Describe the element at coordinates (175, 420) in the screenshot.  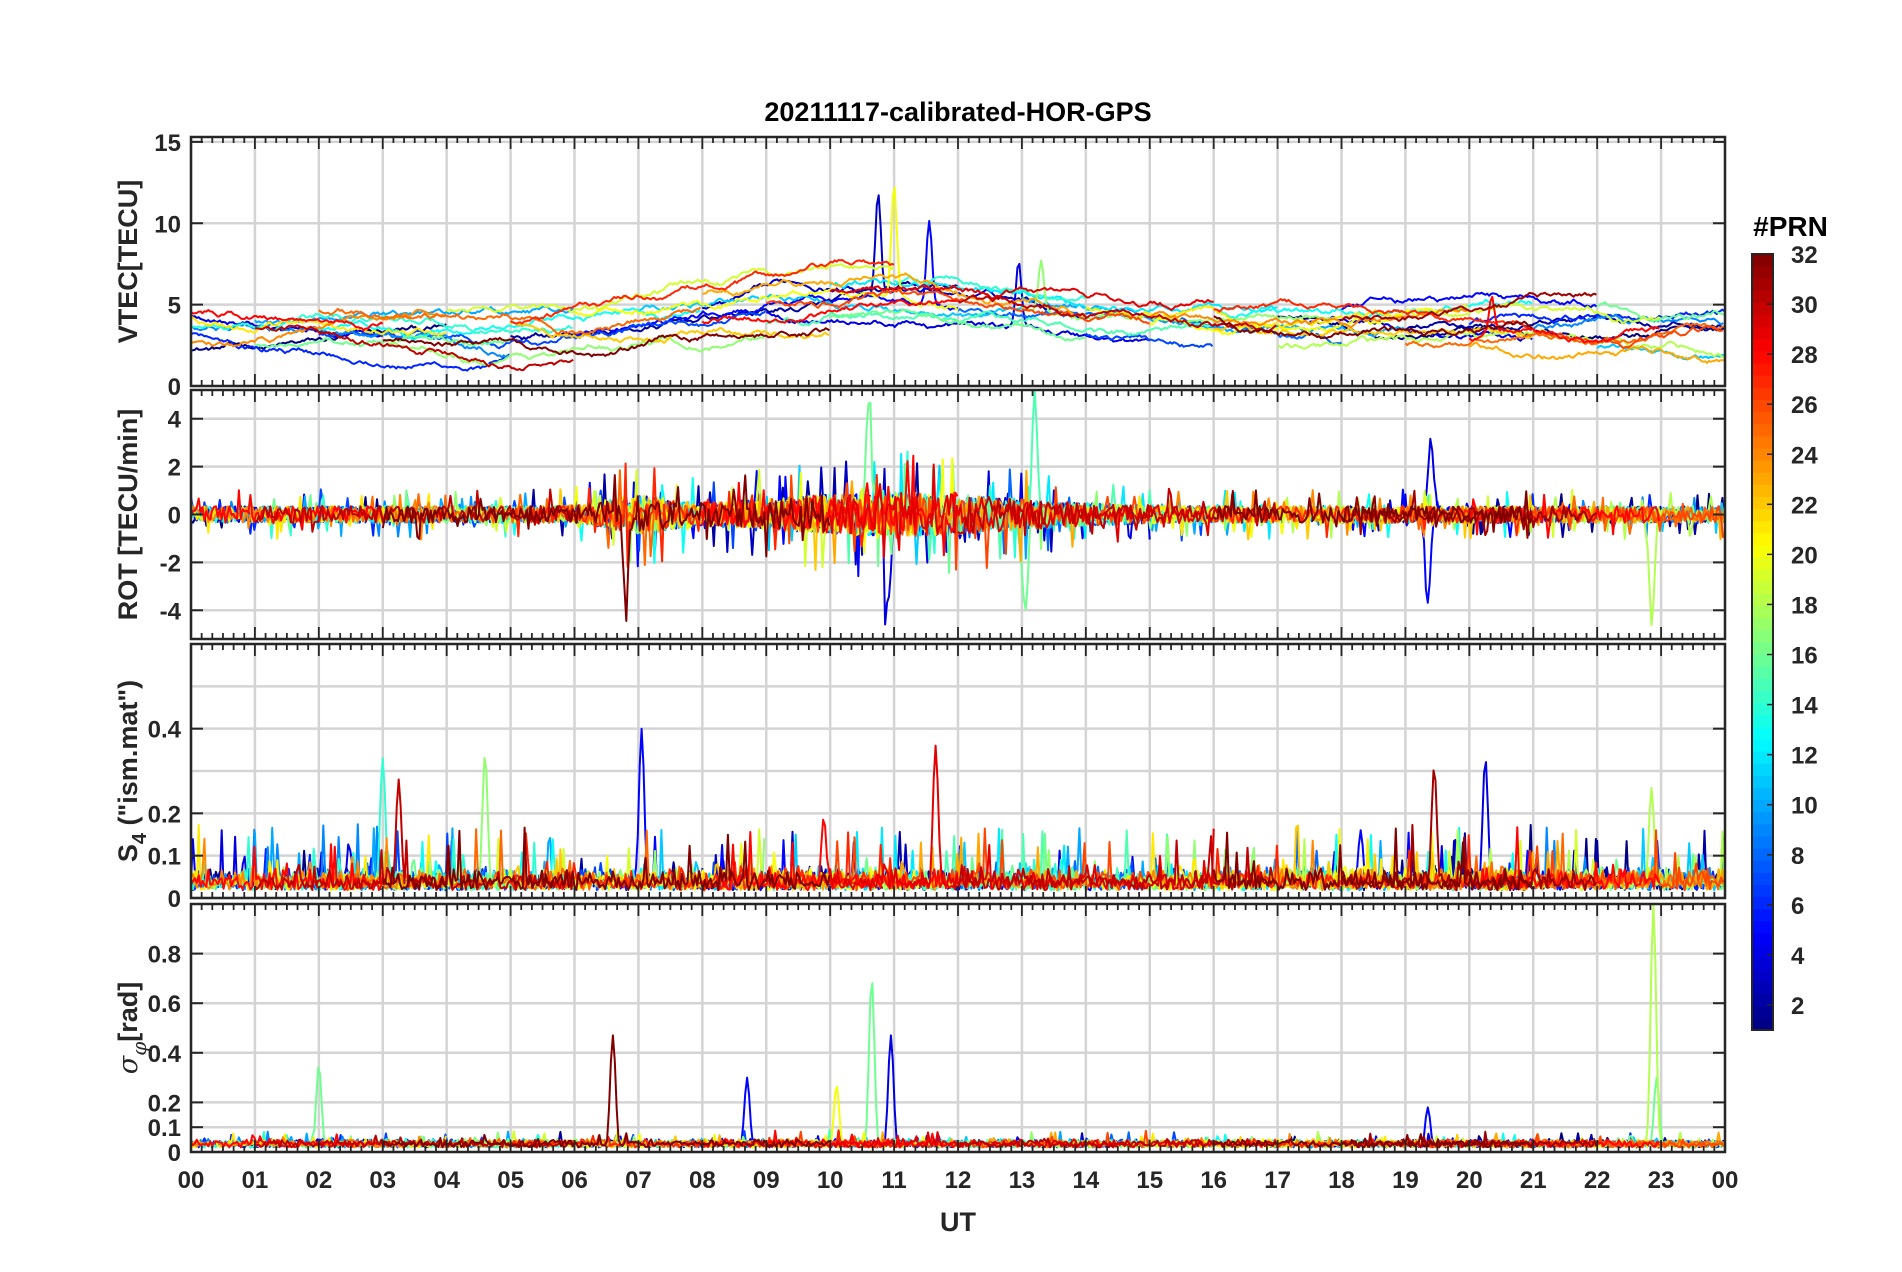
I see `y-tick-label: 4` at that location.